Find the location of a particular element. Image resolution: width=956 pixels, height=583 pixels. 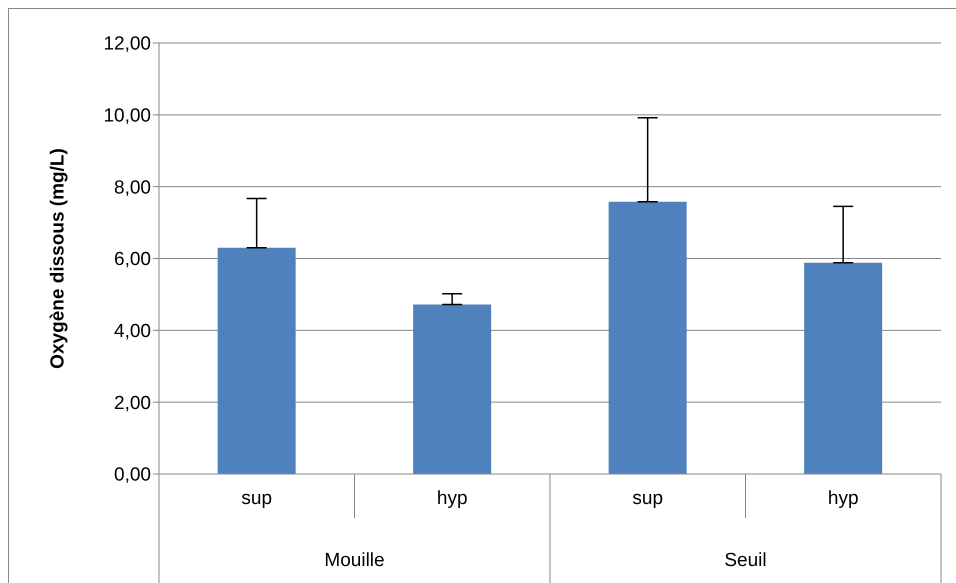

y-tick-label: 10,00 is located at coordinates (127, 116).